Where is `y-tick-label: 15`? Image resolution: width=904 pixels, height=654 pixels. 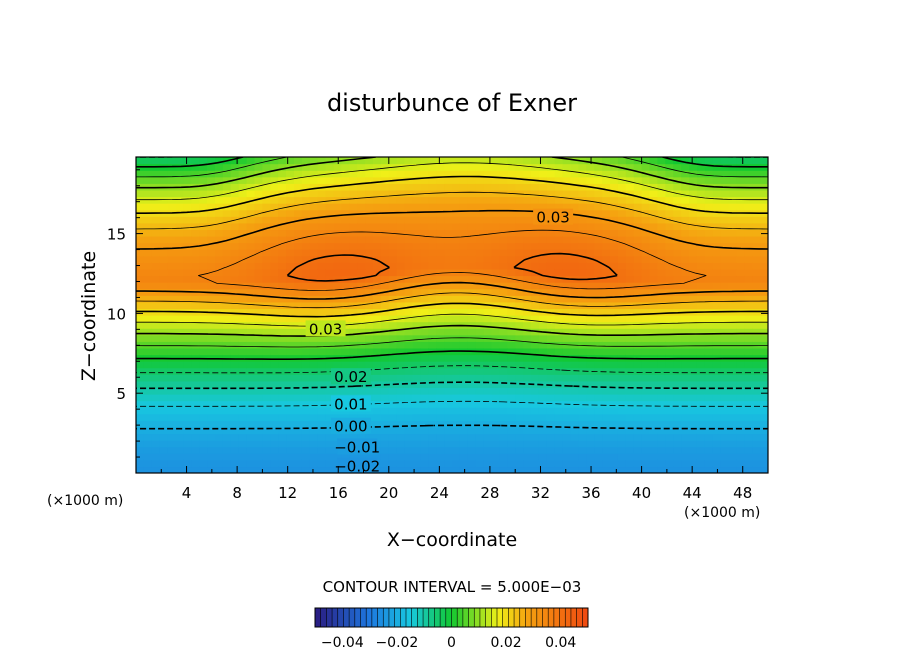 y-tick-label: 15 is located at coordinates (116, 235).